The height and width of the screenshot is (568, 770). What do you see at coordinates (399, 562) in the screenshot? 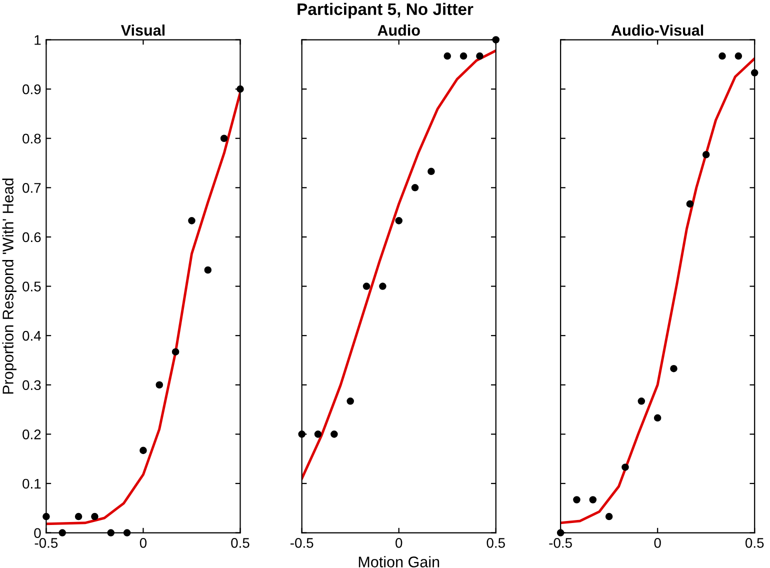
I see `x-axis-title: Motion Gain` at bounding box center [399, 562].